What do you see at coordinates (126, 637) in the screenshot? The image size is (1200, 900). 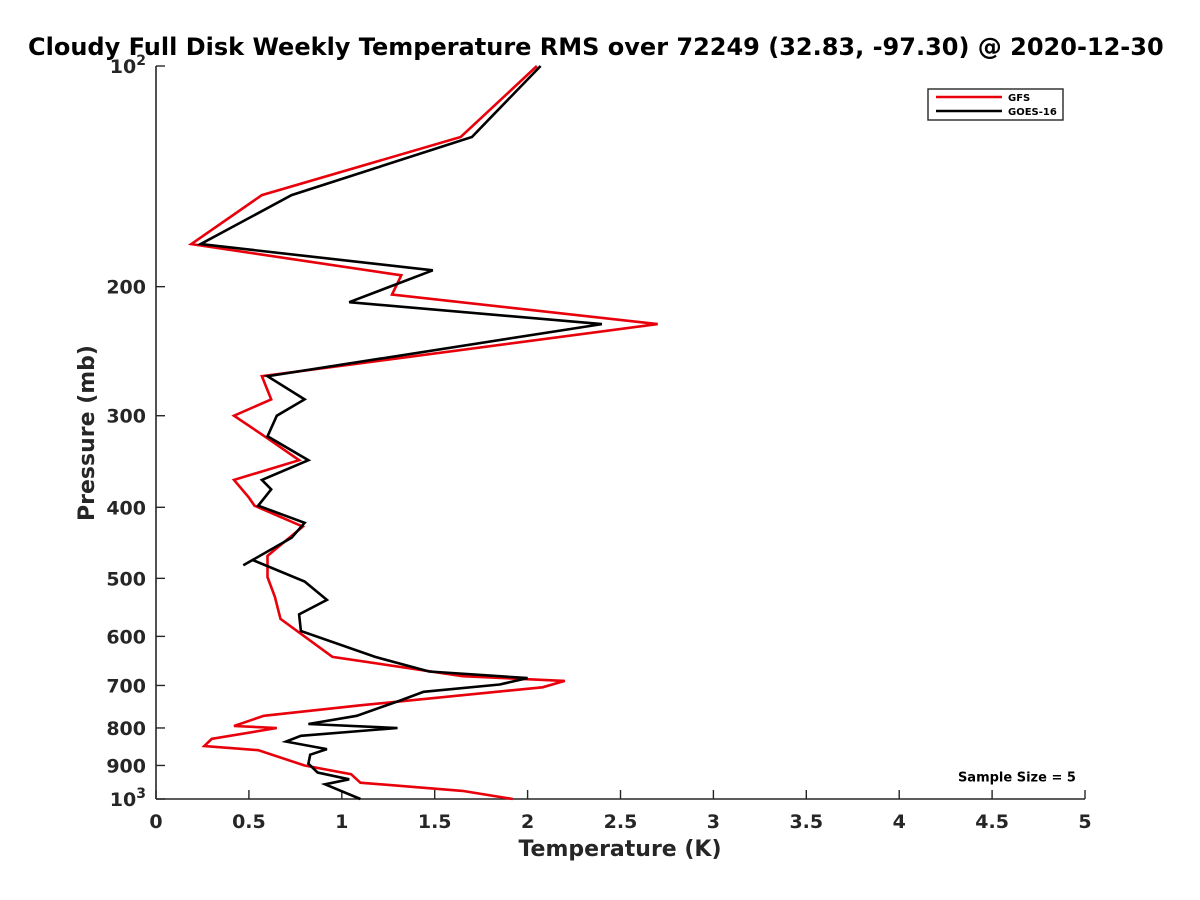 I see `y-tick-label: 600` at bounding box center [126, 637].